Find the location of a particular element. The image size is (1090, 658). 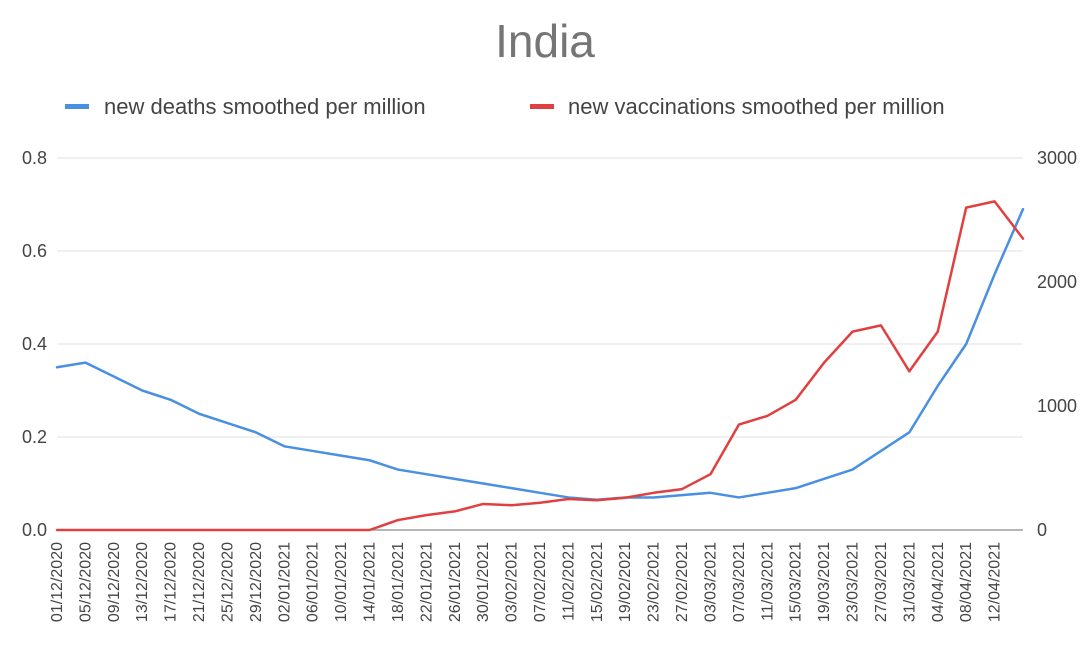

x-tick-label: 21/12/2020 is located at coordinates (199, 582).